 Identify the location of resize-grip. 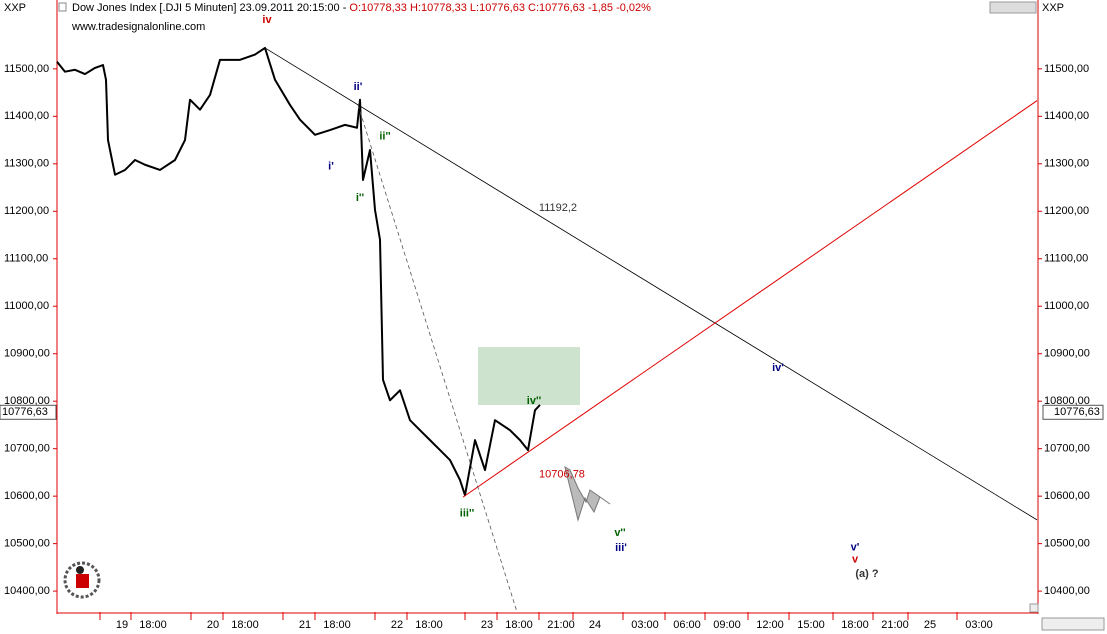
(1034, 608).